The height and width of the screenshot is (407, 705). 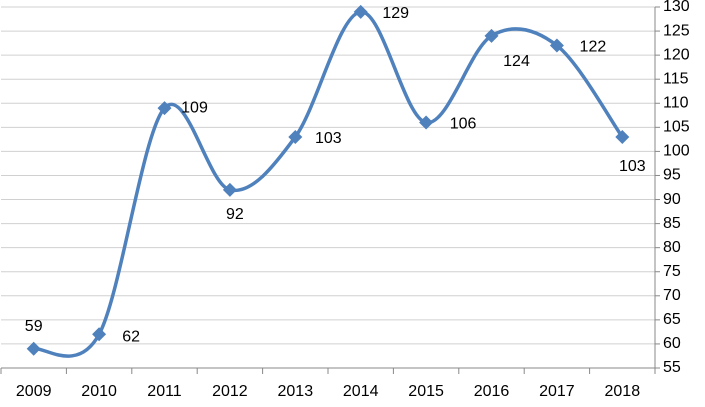 What do you see at coordinates (676, 127) in the screenshot?
I see `y-tick-label: 105` at bounding box center [676, 127].